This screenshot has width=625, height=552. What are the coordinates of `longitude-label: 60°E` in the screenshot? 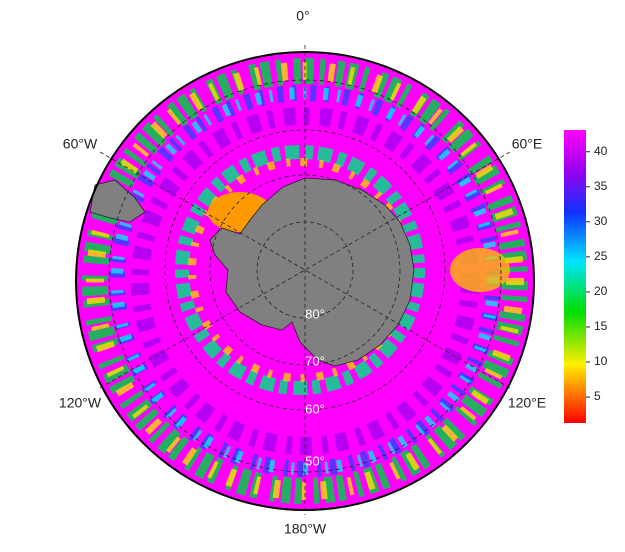 It's located at (527, 144).